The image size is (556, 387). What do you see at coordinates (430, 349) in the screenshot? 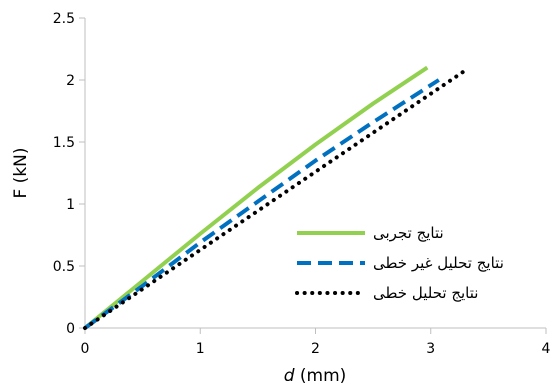
I see `x-tick-label: 3` at bounding box center [430, 349].